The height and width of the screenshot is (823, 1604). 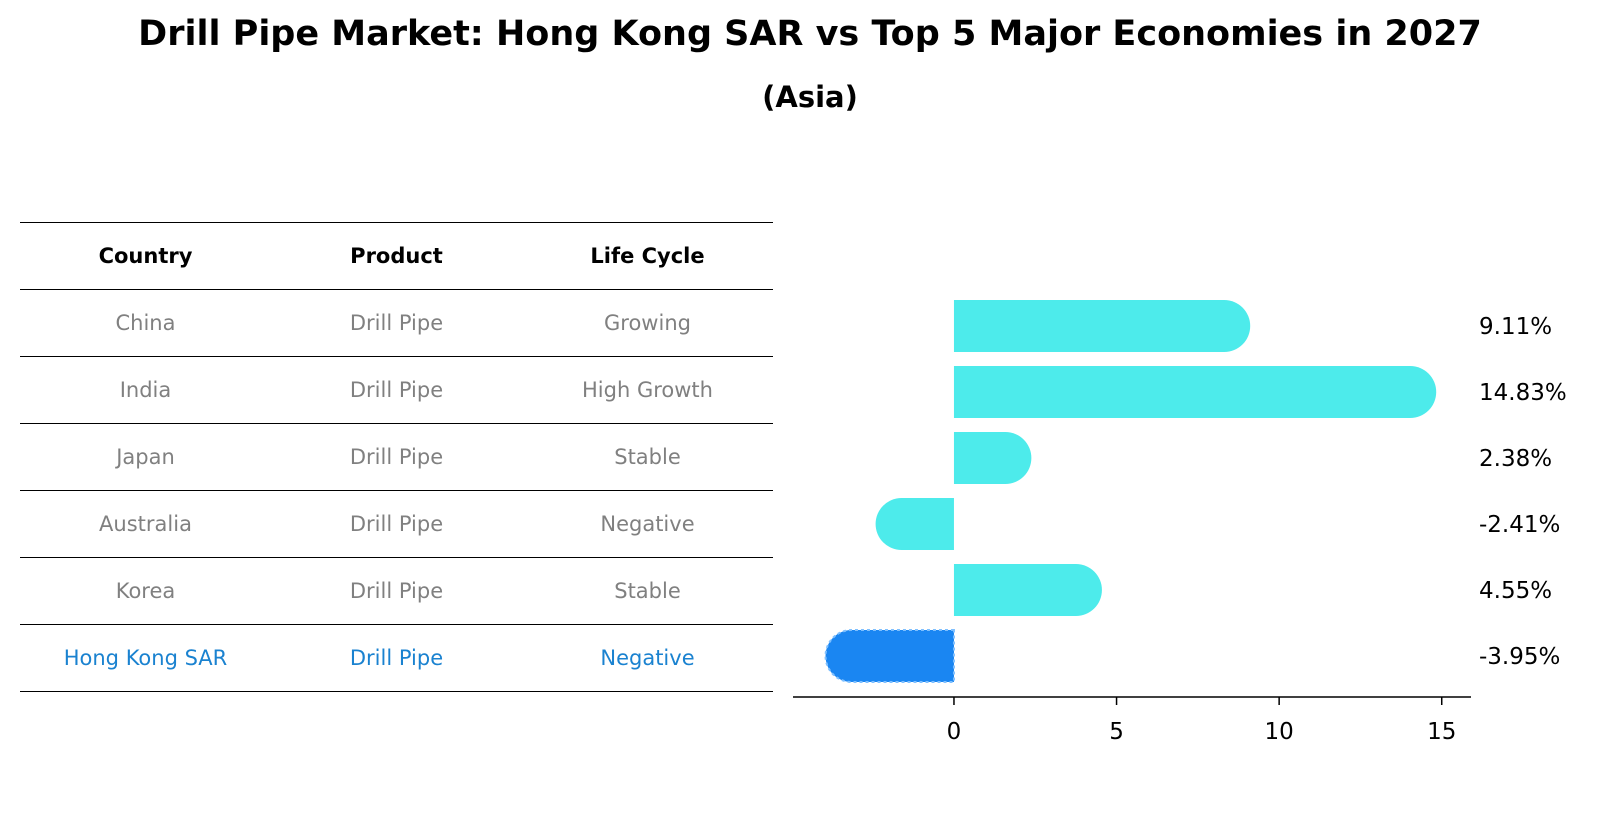 I want to click on x-tick-label: 10, so click(x=1279, y=732).